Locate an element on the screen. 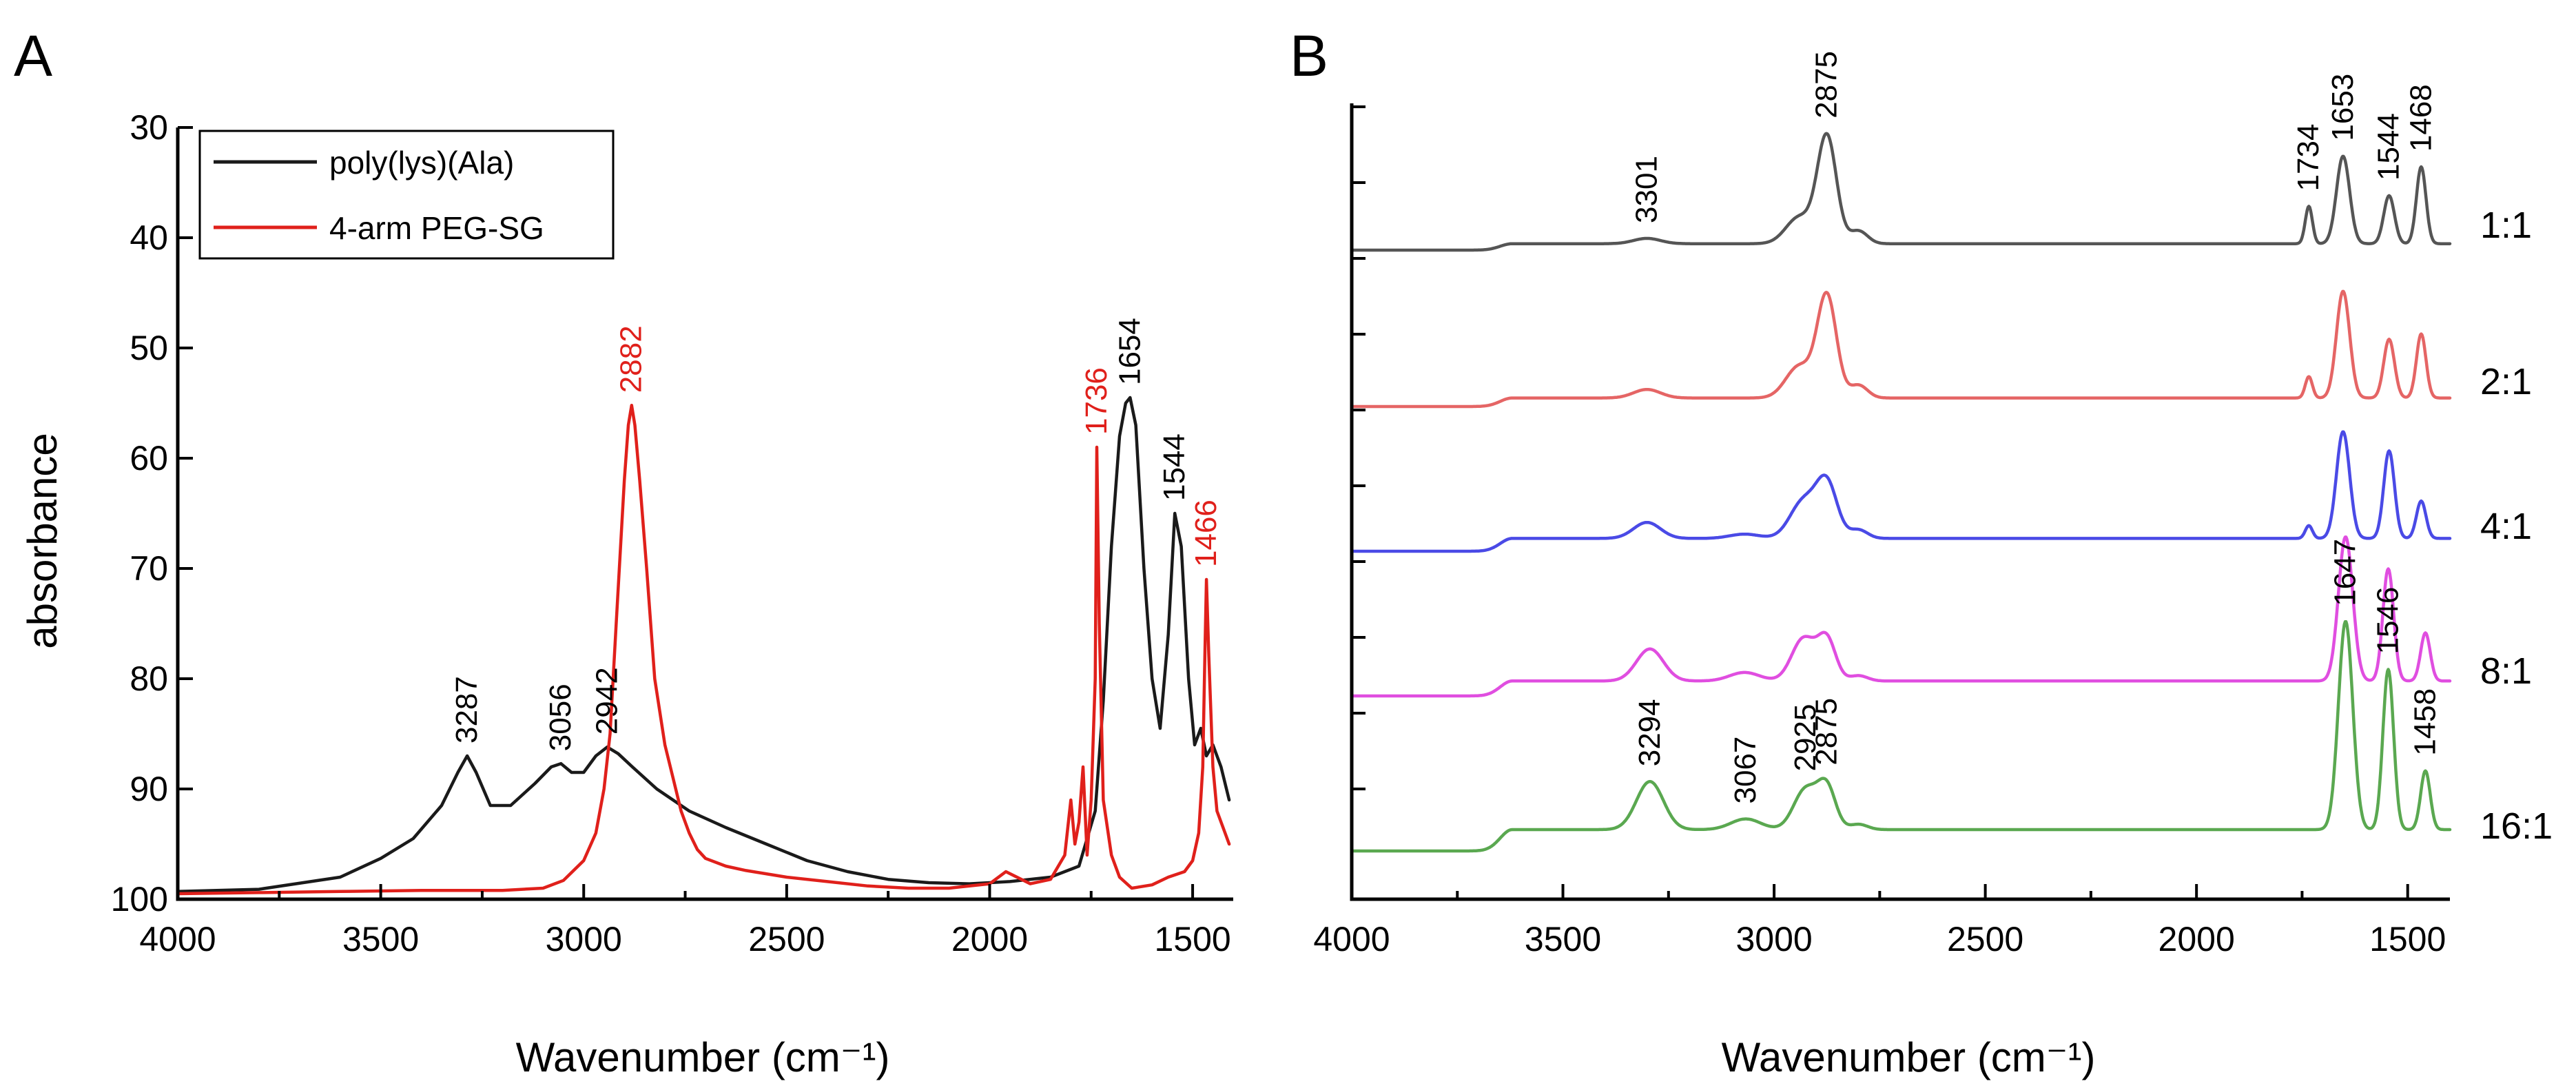 The image size is (2576, 1088). panel-a-x-tick-label: 4000 is located at coordinates (177, 939).